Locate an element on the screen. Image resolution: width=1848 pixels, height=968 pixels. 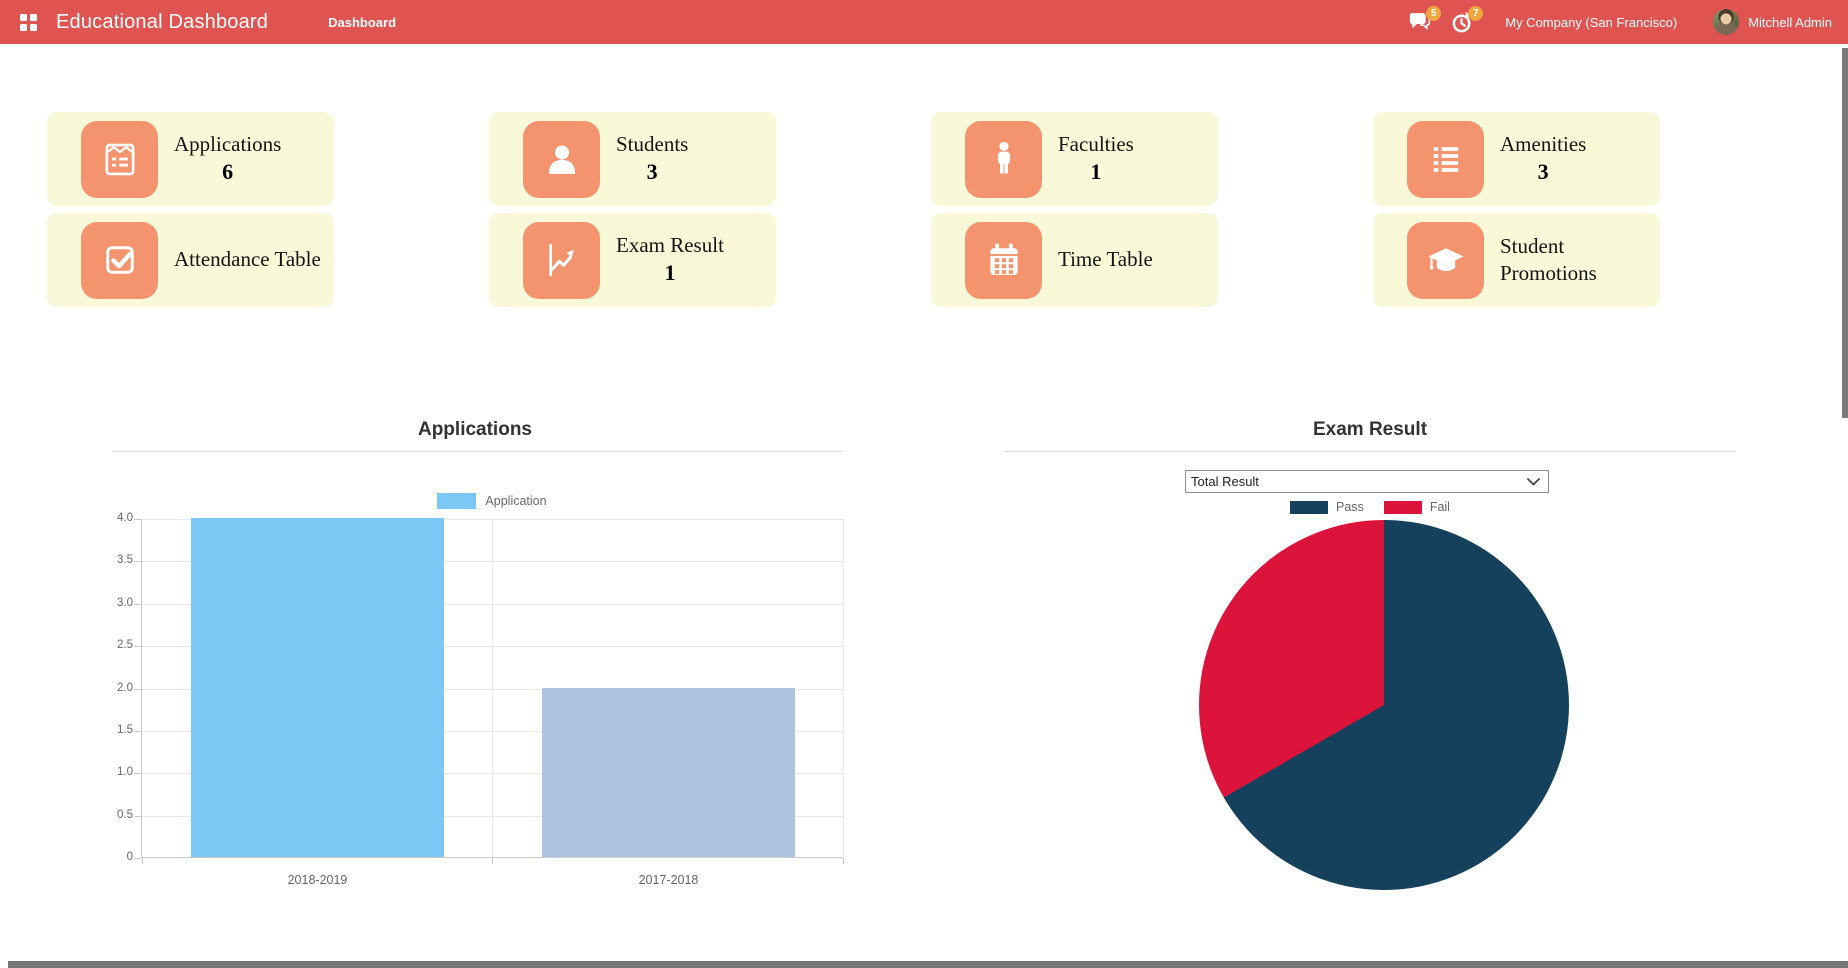
y-tick-label: 2.0 is located at coordinates (125, 687).